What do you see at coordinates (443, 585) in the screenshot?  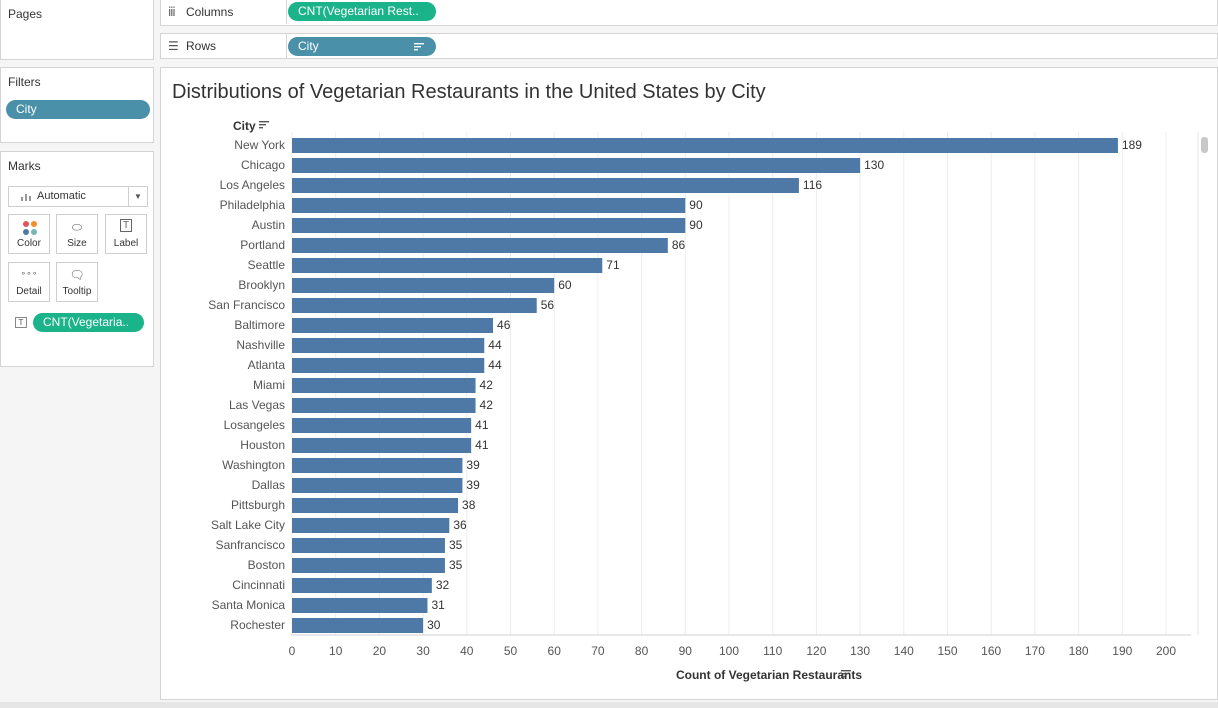 I see `data-label: 32` at bounding box center [443, 585].